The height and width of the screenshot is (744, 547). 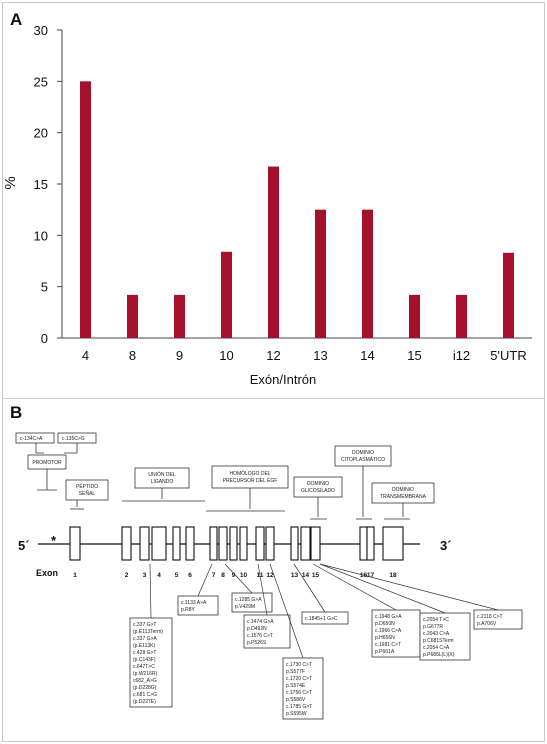 I want to click on mutation-text: c.1720 C>T, so click(x=299, y=679).